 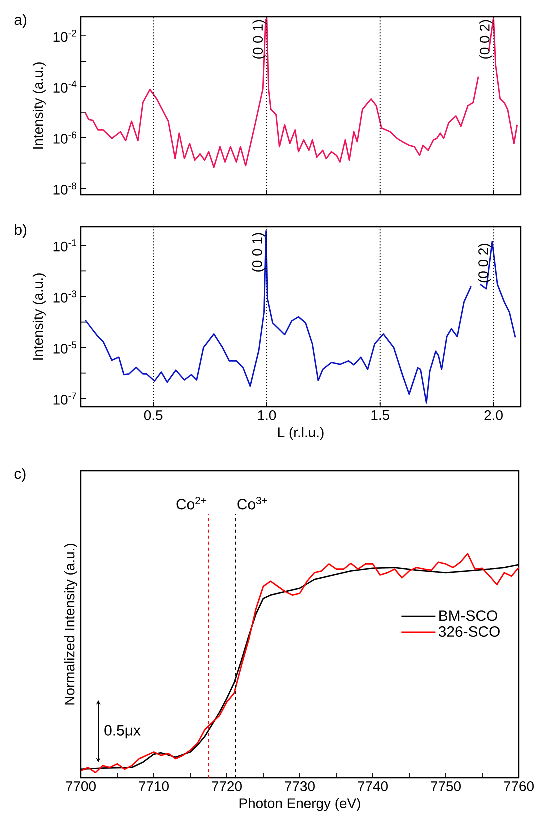 What do you see at coordinates (20, 475) in the screenshot?
I see `chart-title: c)` at bounding box center [20, 475].